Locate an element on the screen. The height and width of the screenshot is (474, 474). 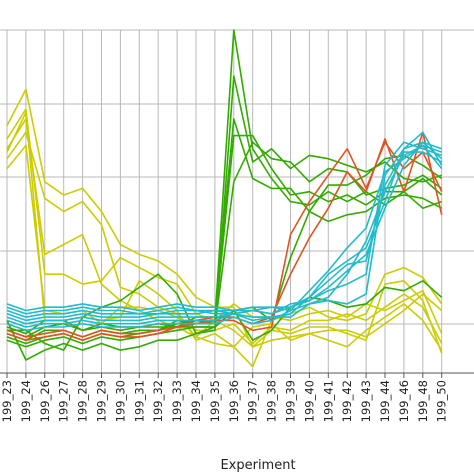
x-tick-label: 199_26 is located at coordinates (45, 401).